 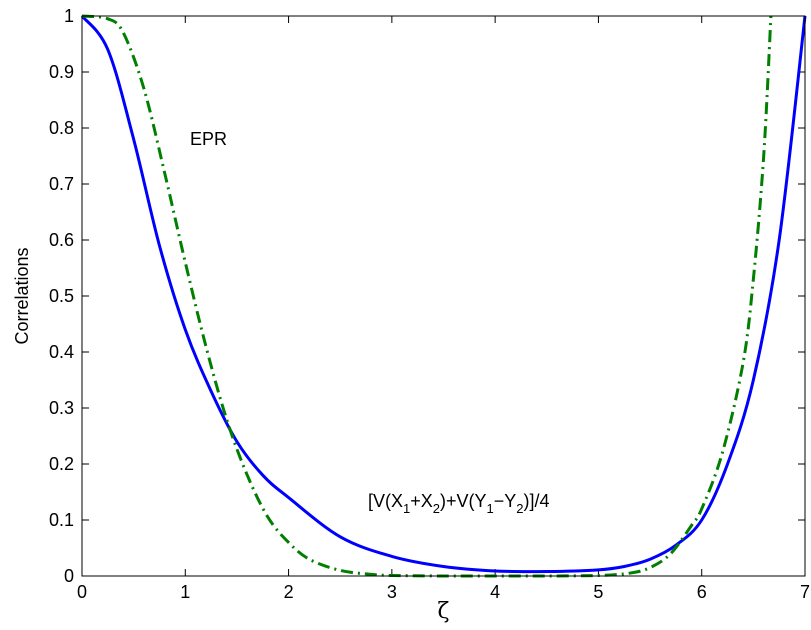 What do you see at coordinates (519, 508) in the screenshot?
I see `variance-sub-4: 2` at bounding box center [519, 508].